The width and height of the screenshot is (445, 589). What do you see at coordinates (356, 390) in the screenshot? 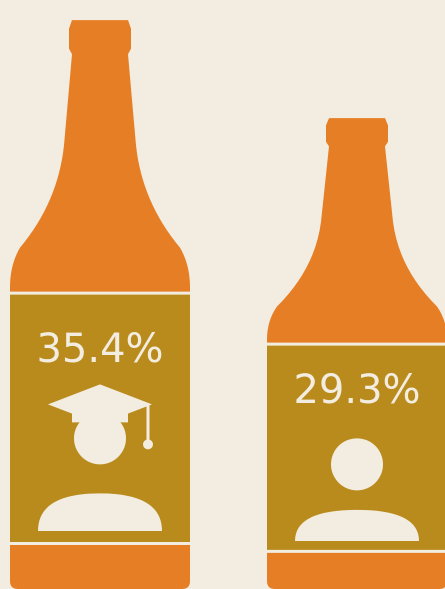
I see `value-label: 29.3%` at bounding box center [356, 390].